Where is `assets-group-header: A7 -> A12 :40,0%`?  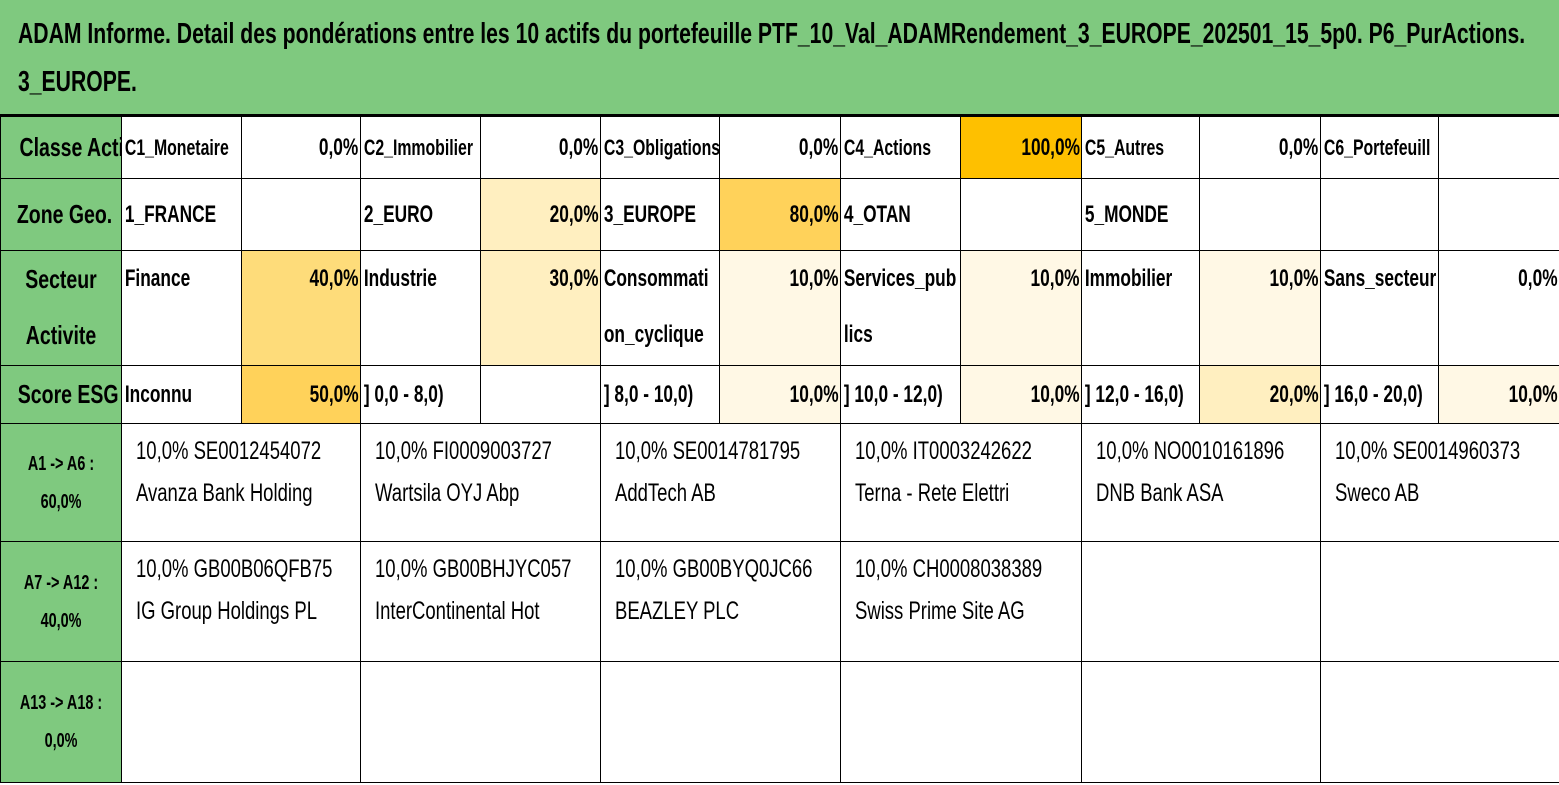
assets-group-header: A7 -> A12 :40,0% is located at coordinates (61, 601).